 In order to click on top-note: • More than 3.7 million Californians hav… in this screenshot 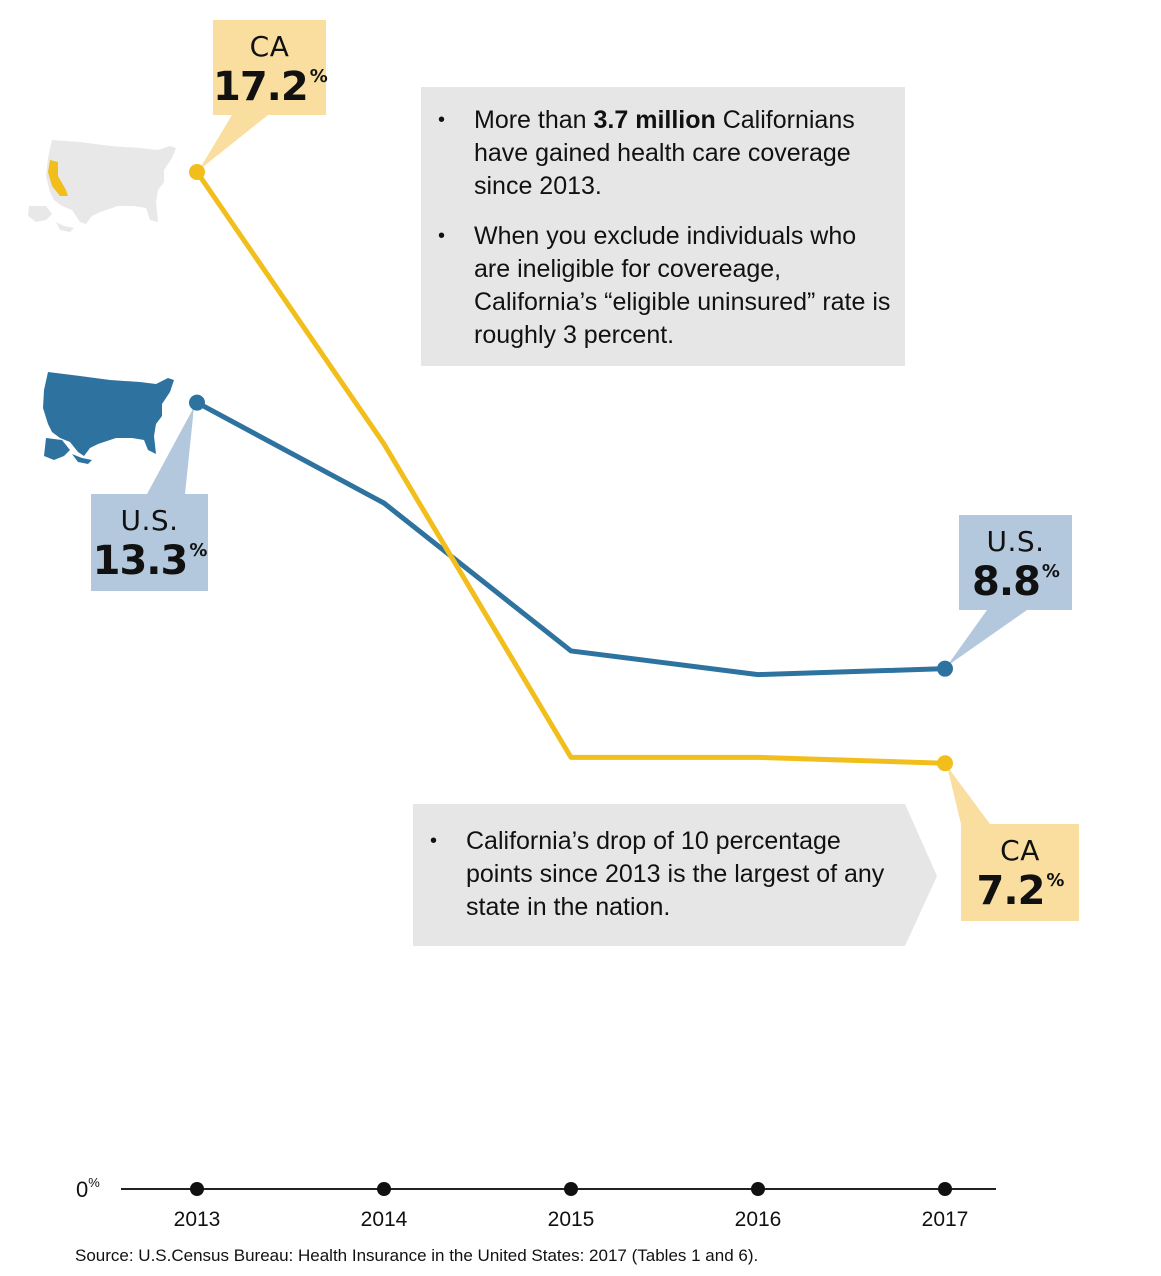, I will do `click(659, 236)`.